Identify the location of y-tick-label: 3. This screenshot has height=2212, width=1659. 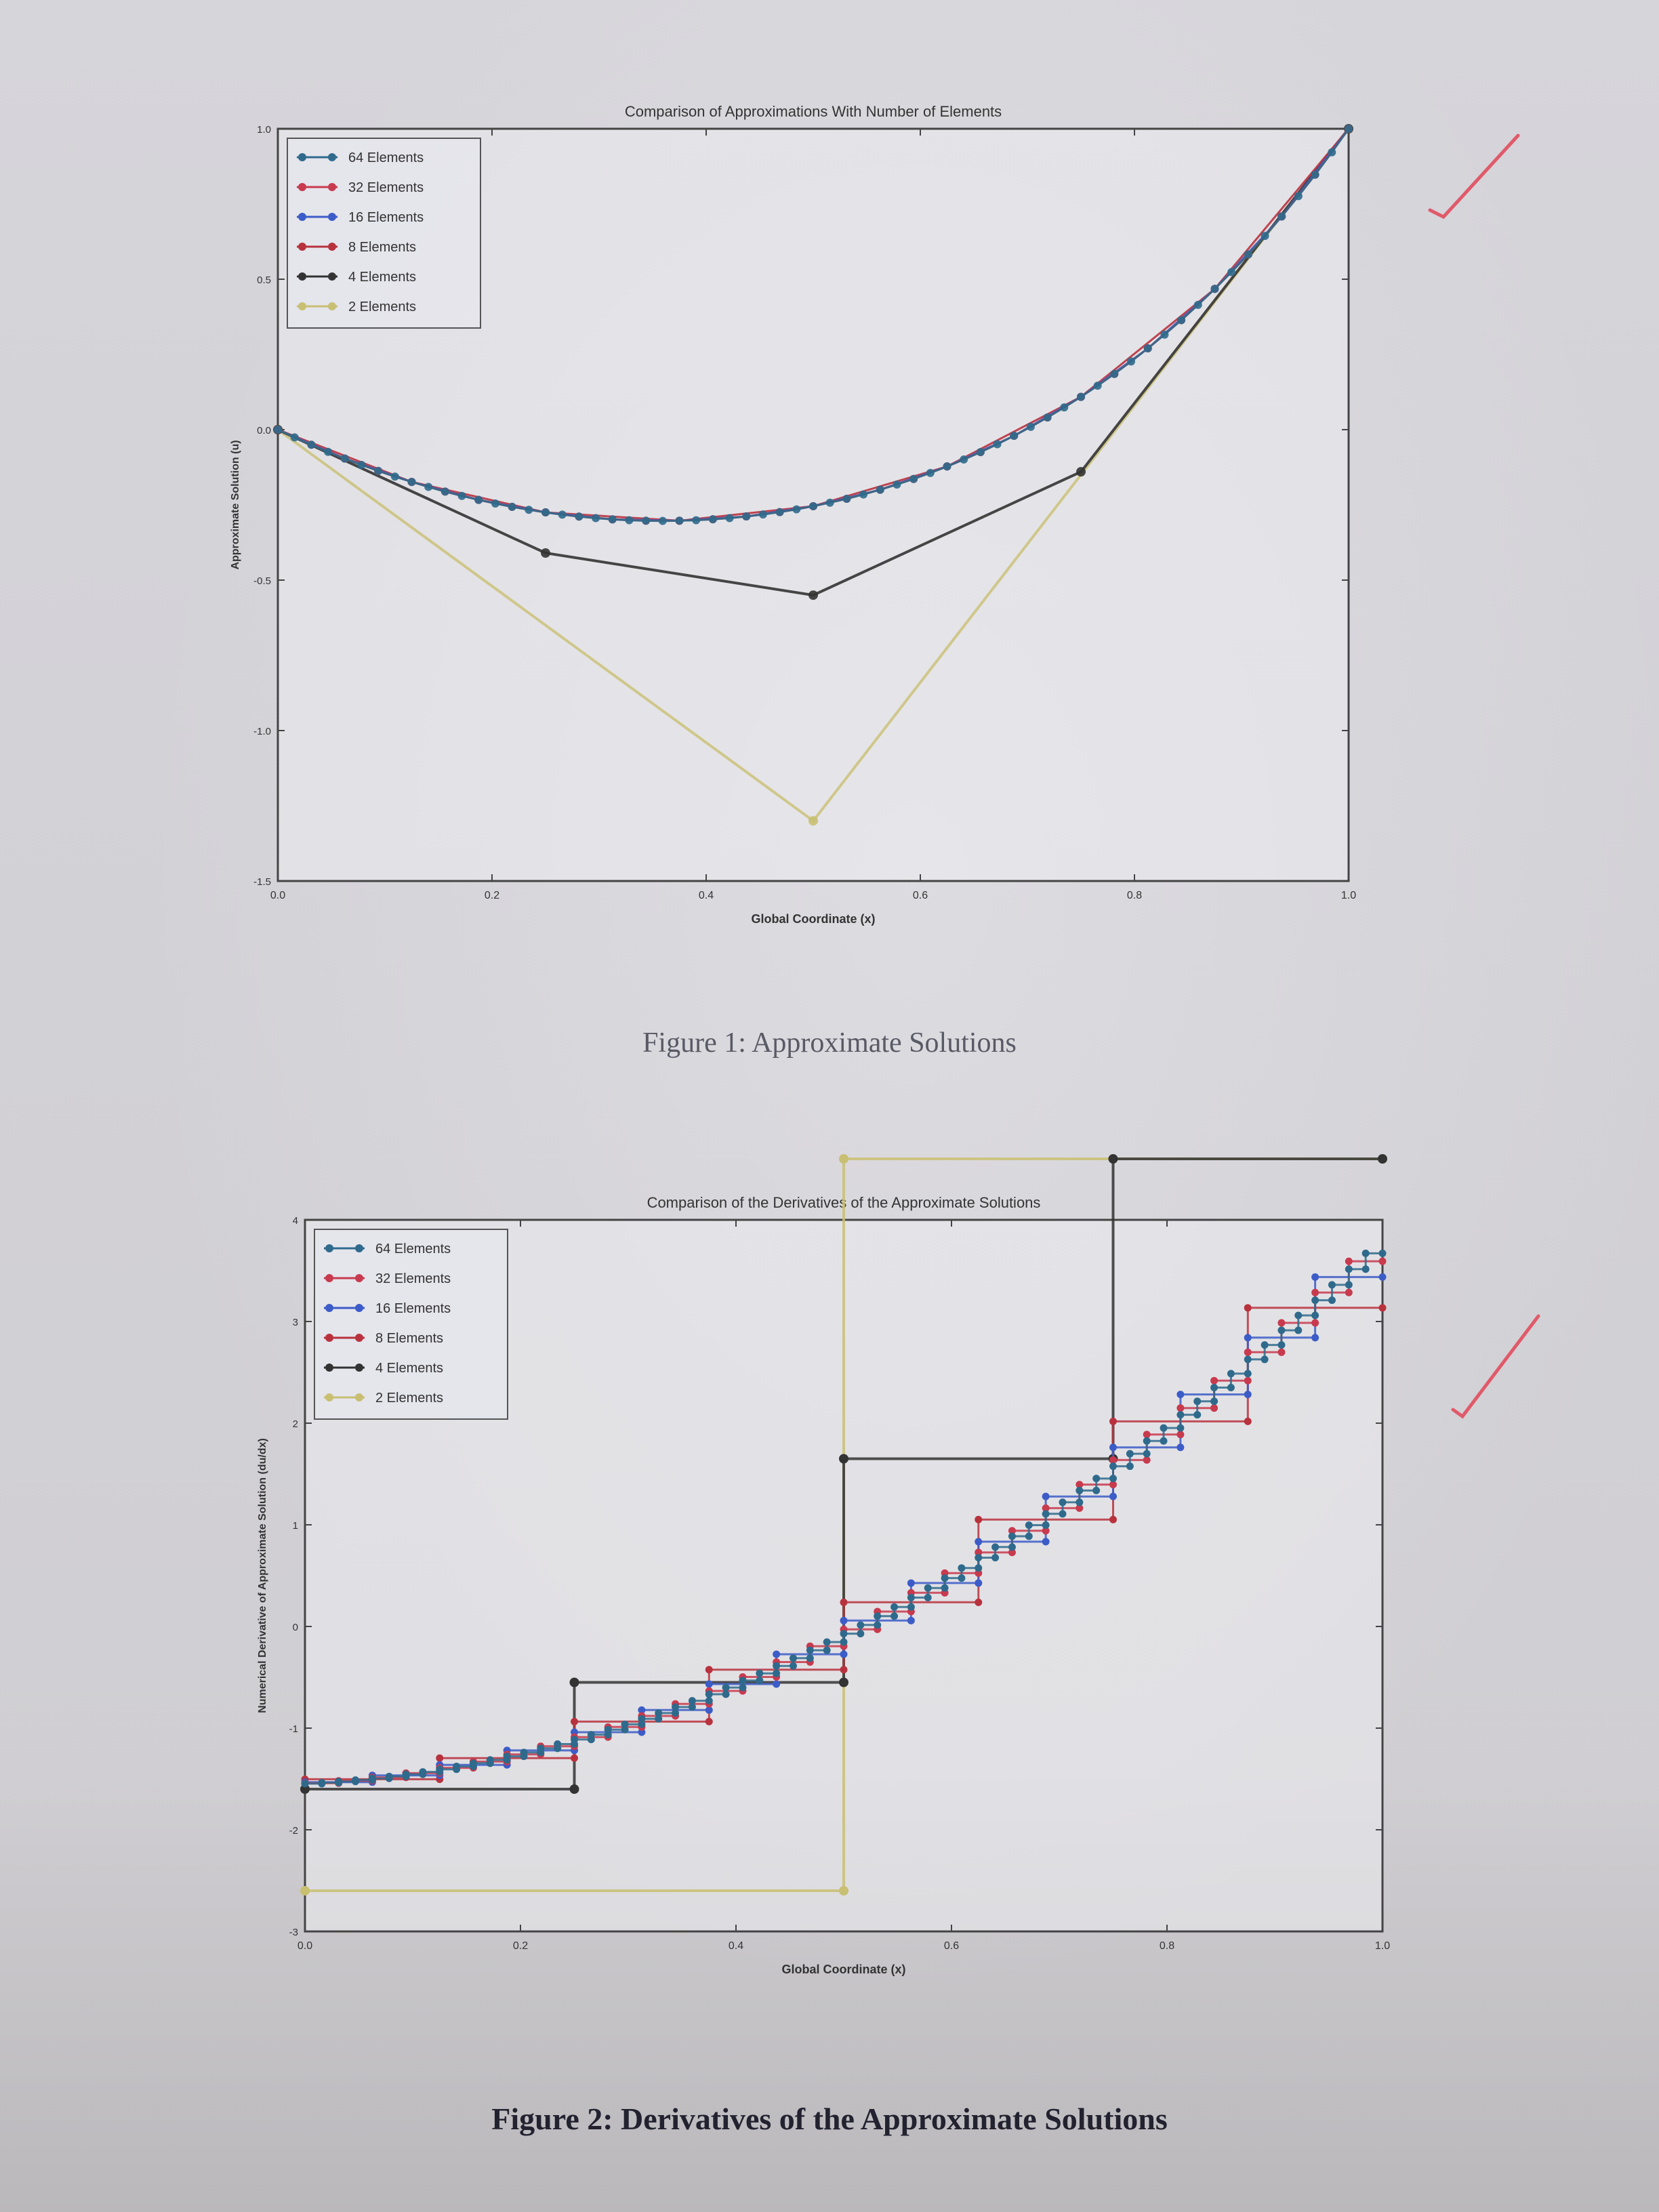
(295, 1322).